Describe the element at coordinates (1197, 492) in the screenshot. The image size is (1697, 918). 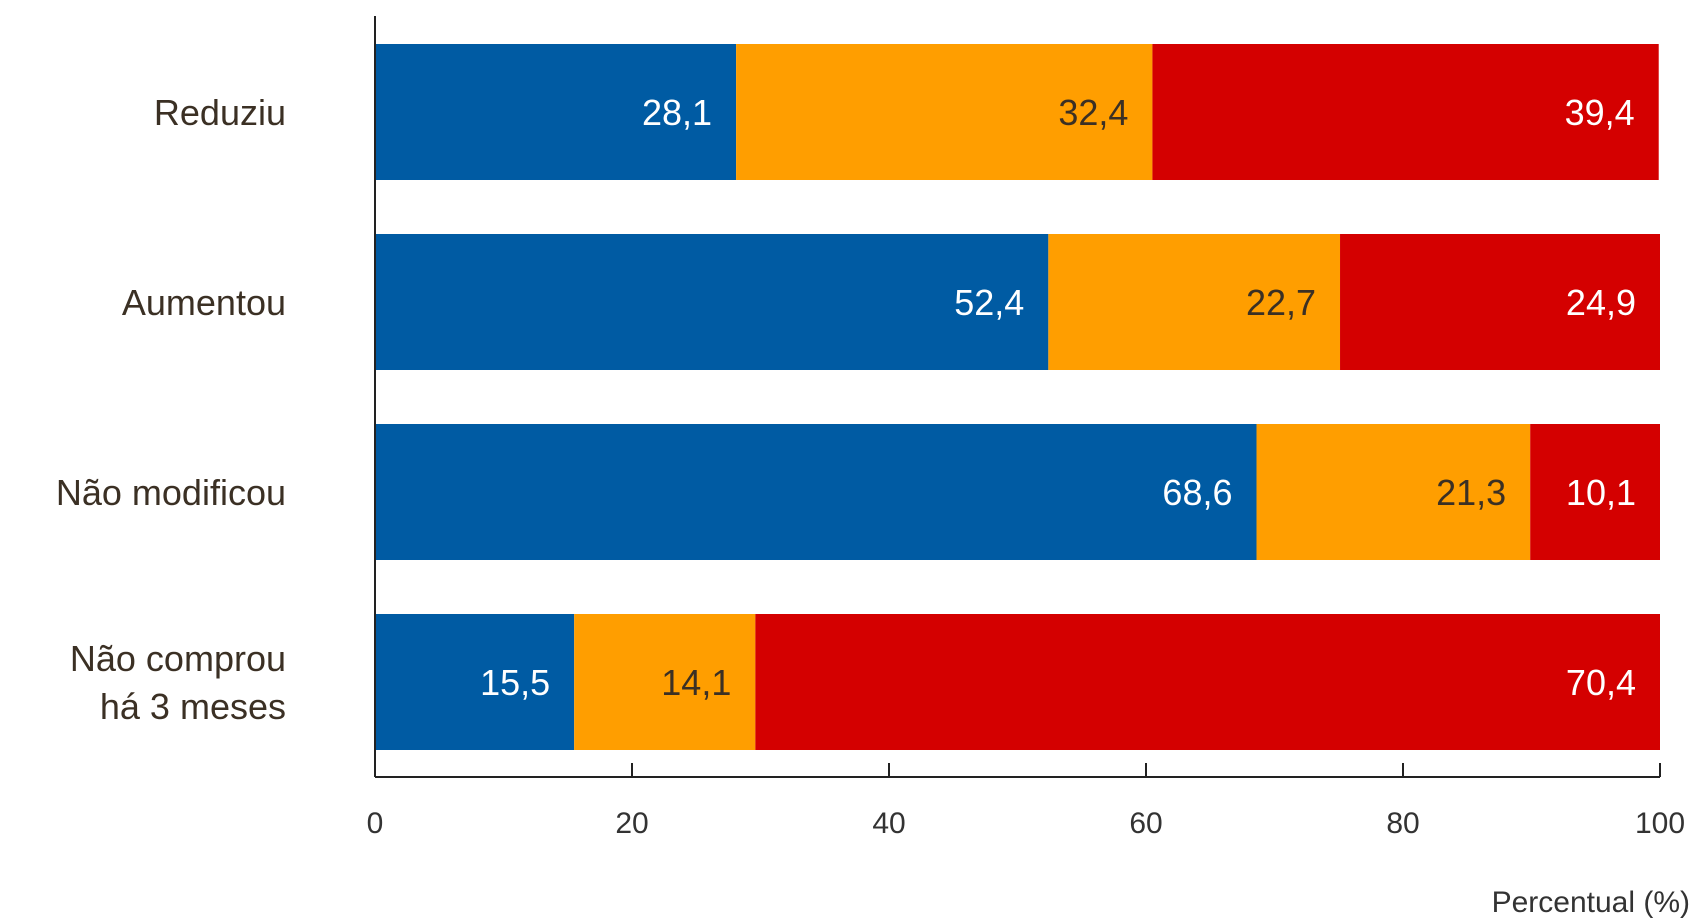
I see `data-label: 68,6` at that location.